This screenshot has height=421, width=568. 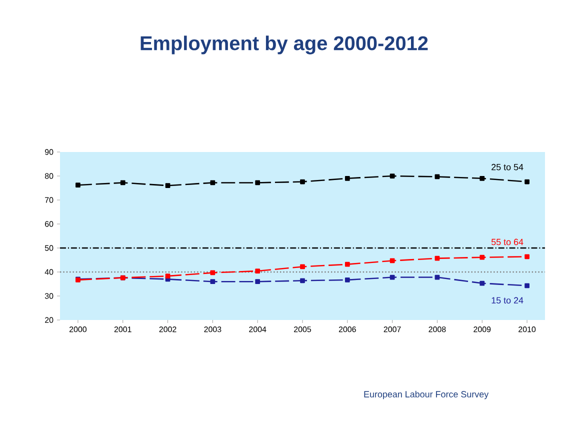 What do you see at coordinates (284, 45) in the screenshot?
I see `chart-title: Employment by age 2000-2012` at bounding box center [284, 45].